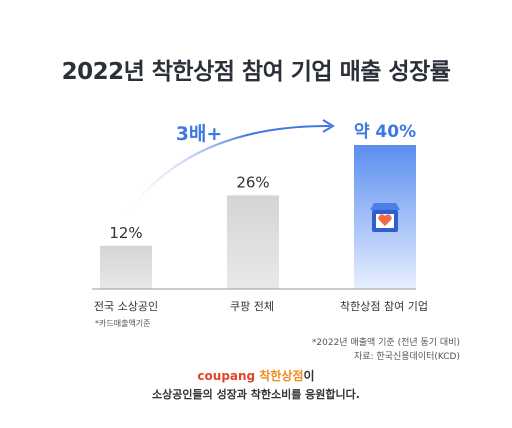 The width and height of the screenshot is (512, 428). Describe the element at coordinates (406, 357) in the screenshot. I see `source: 자료: 한국신용데이터(KCD)` at that location.